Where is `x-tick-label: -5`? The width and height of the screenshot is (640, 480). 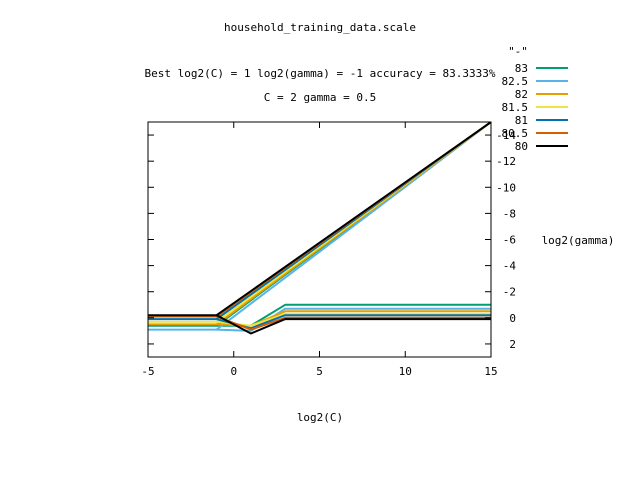 x-tick-label: -5 is located at coordinates (147, 371).